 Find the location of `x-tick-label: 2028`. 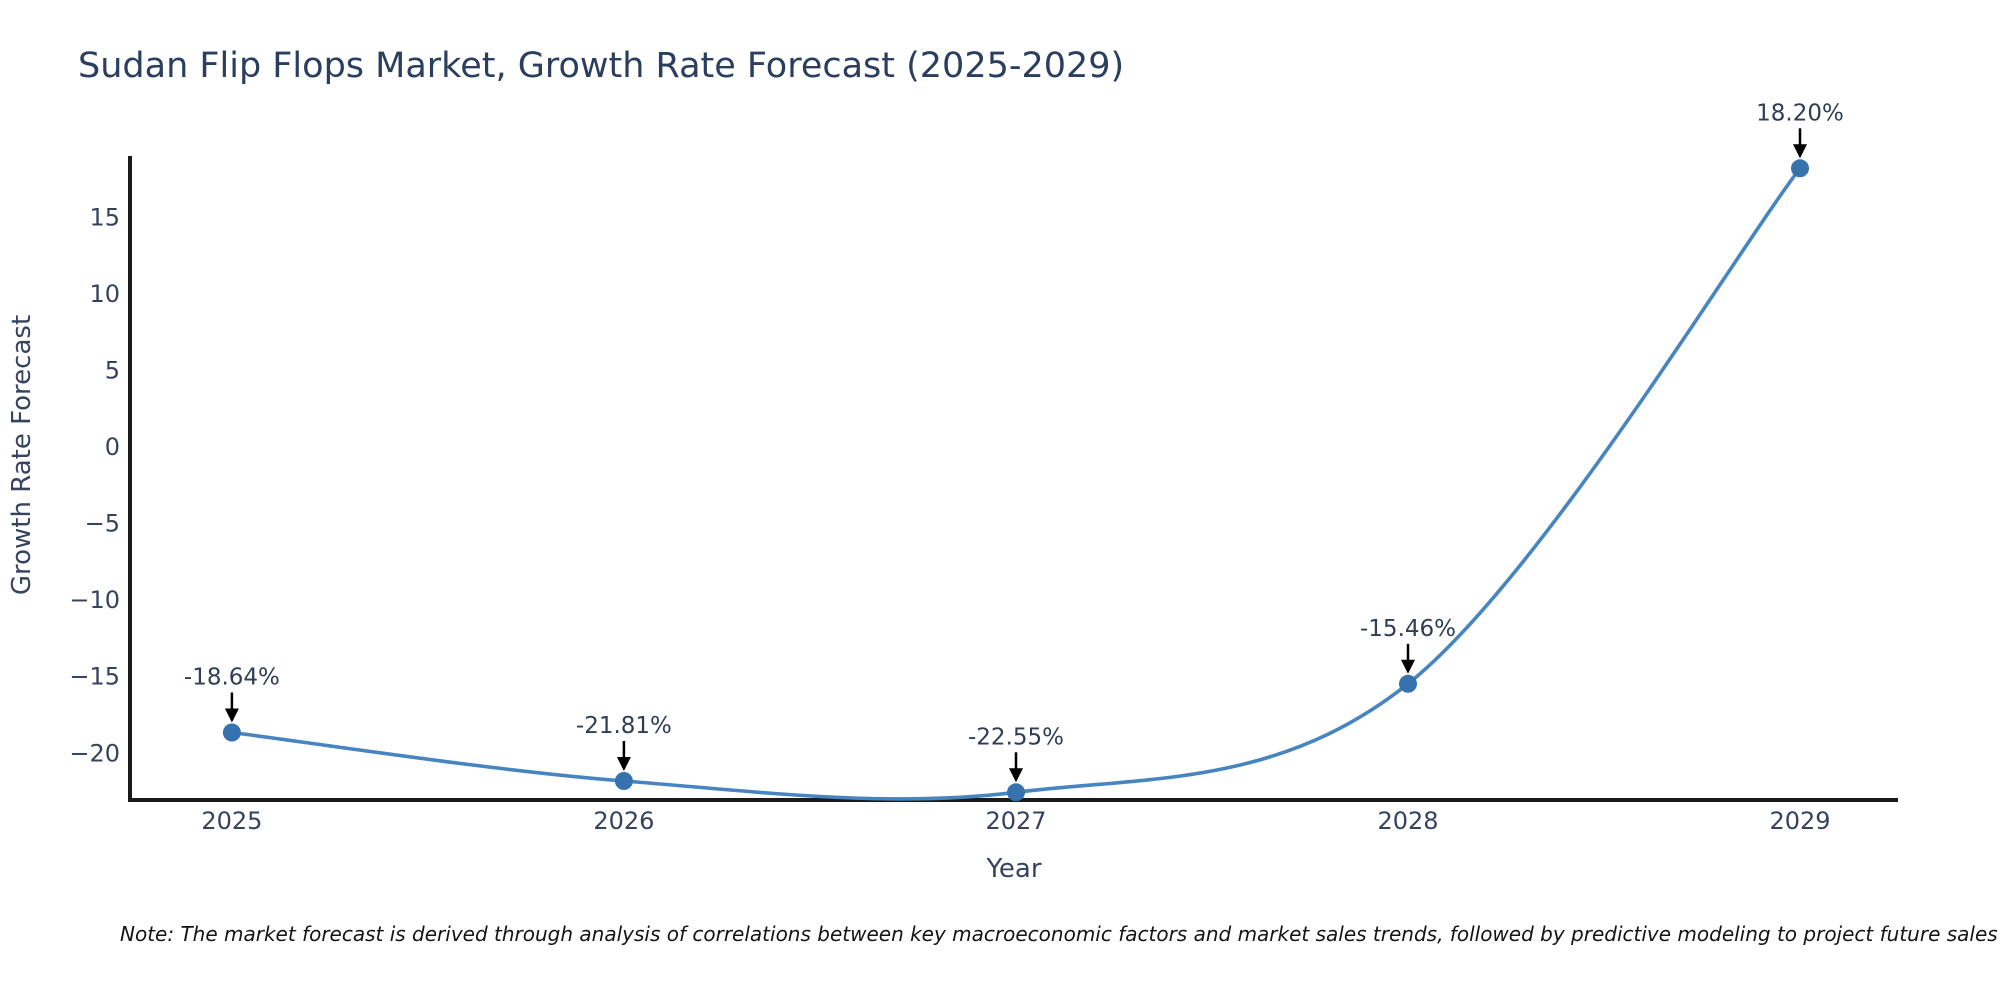

x-tick-label: 2028 is located at coordinates (1407, 821).